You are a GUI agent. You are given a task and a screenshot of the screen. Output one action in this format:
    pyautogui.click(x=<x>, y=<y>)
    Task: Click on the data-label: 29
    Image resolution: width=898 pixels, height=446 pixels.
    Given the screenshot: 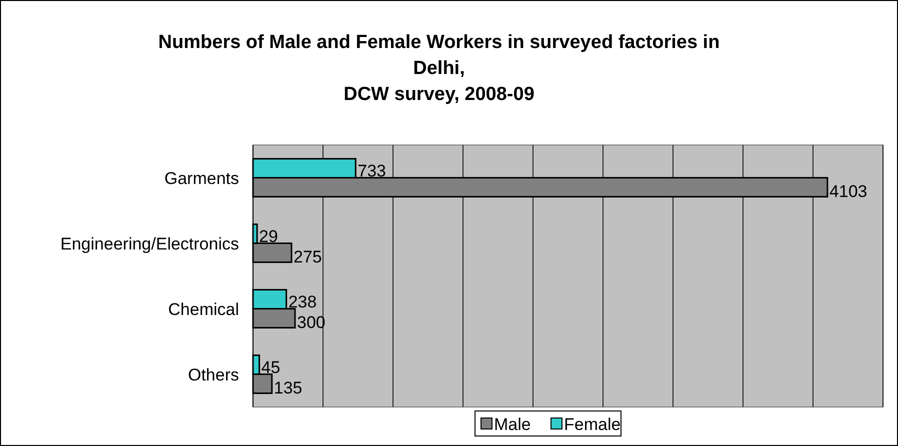 What is the action you would take?
    pyautogui.click(x=268, y=236)
    